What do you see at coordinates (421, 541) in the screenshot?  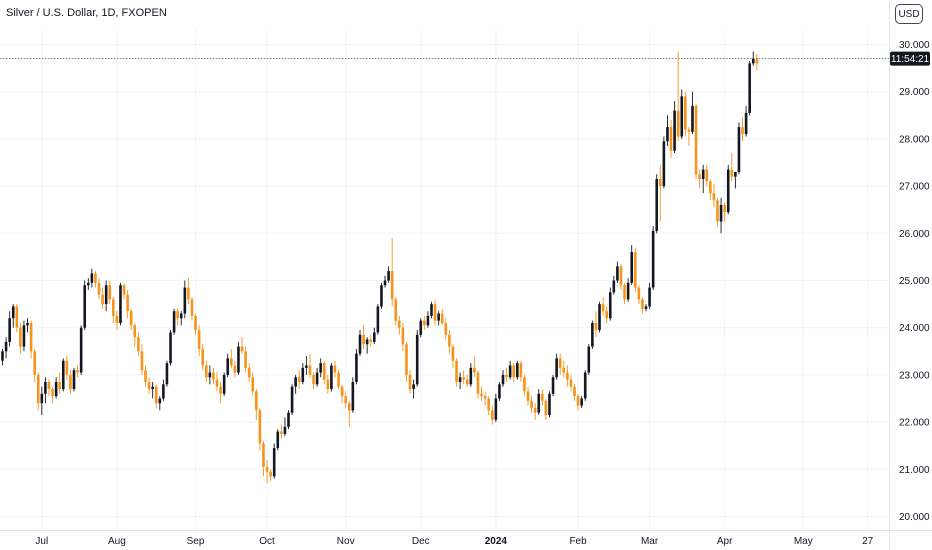 I see `x-tick-label: Dec` at bounding box center [421, 541].